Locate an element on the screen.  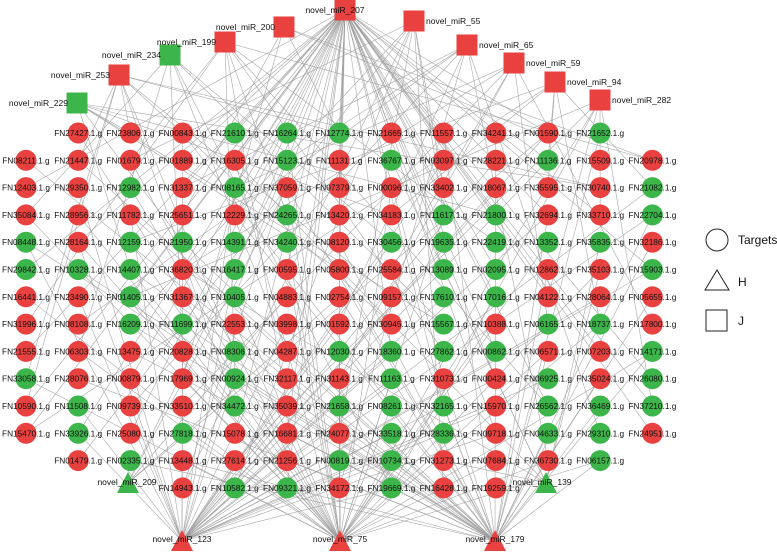
target-node: FN35039.1.g is located at coordinates (287, 406).